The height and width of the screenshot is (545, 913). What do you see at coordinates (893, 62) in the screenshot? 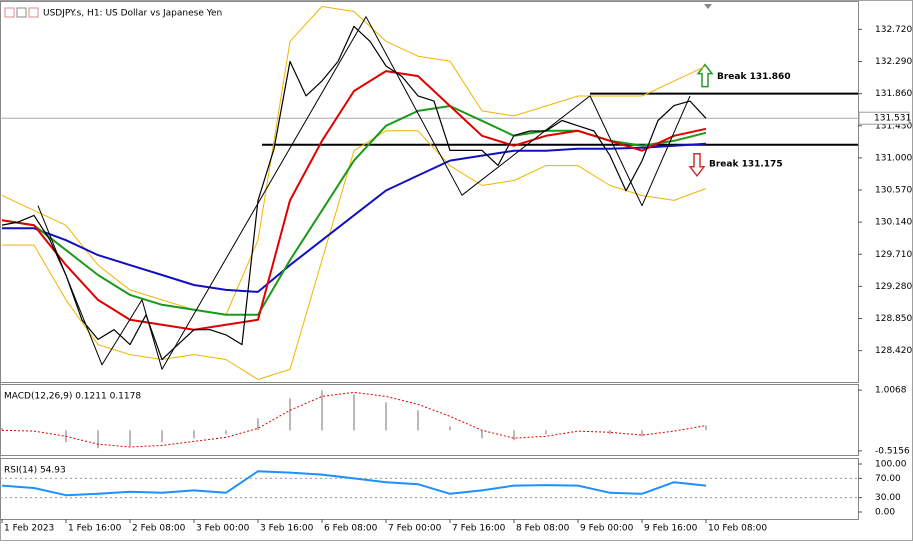
I see `y-tick-label: 132.290` at bounding box center [893, 62].